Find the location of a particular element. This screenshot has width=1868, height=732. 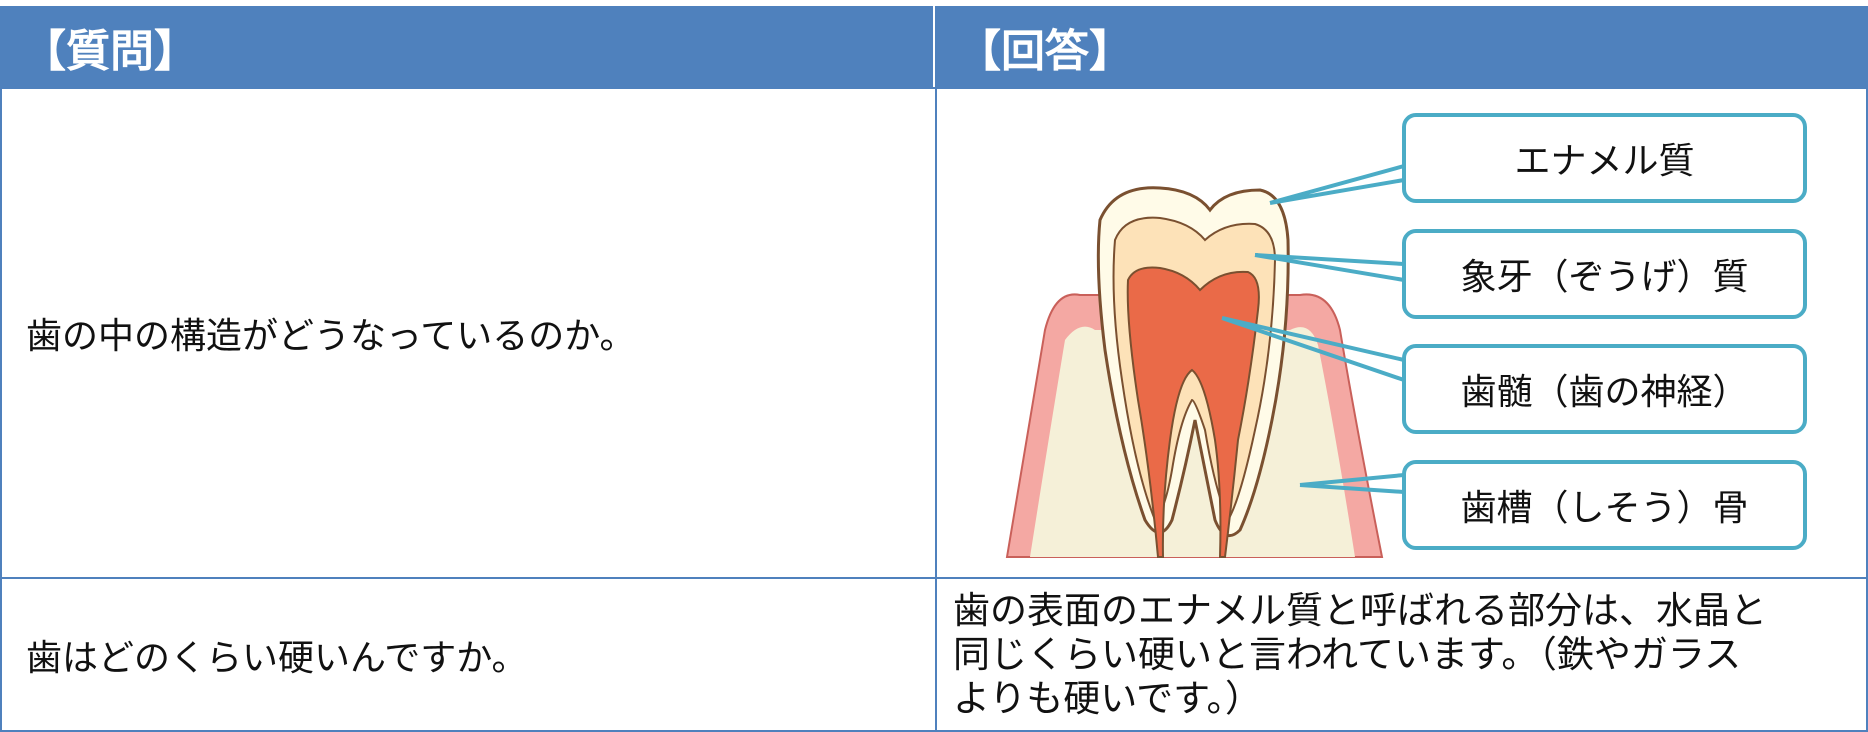

answer-line: 同じくらい硬いと言われています。（鉄やガラス is located at coordinates (1347, 654).